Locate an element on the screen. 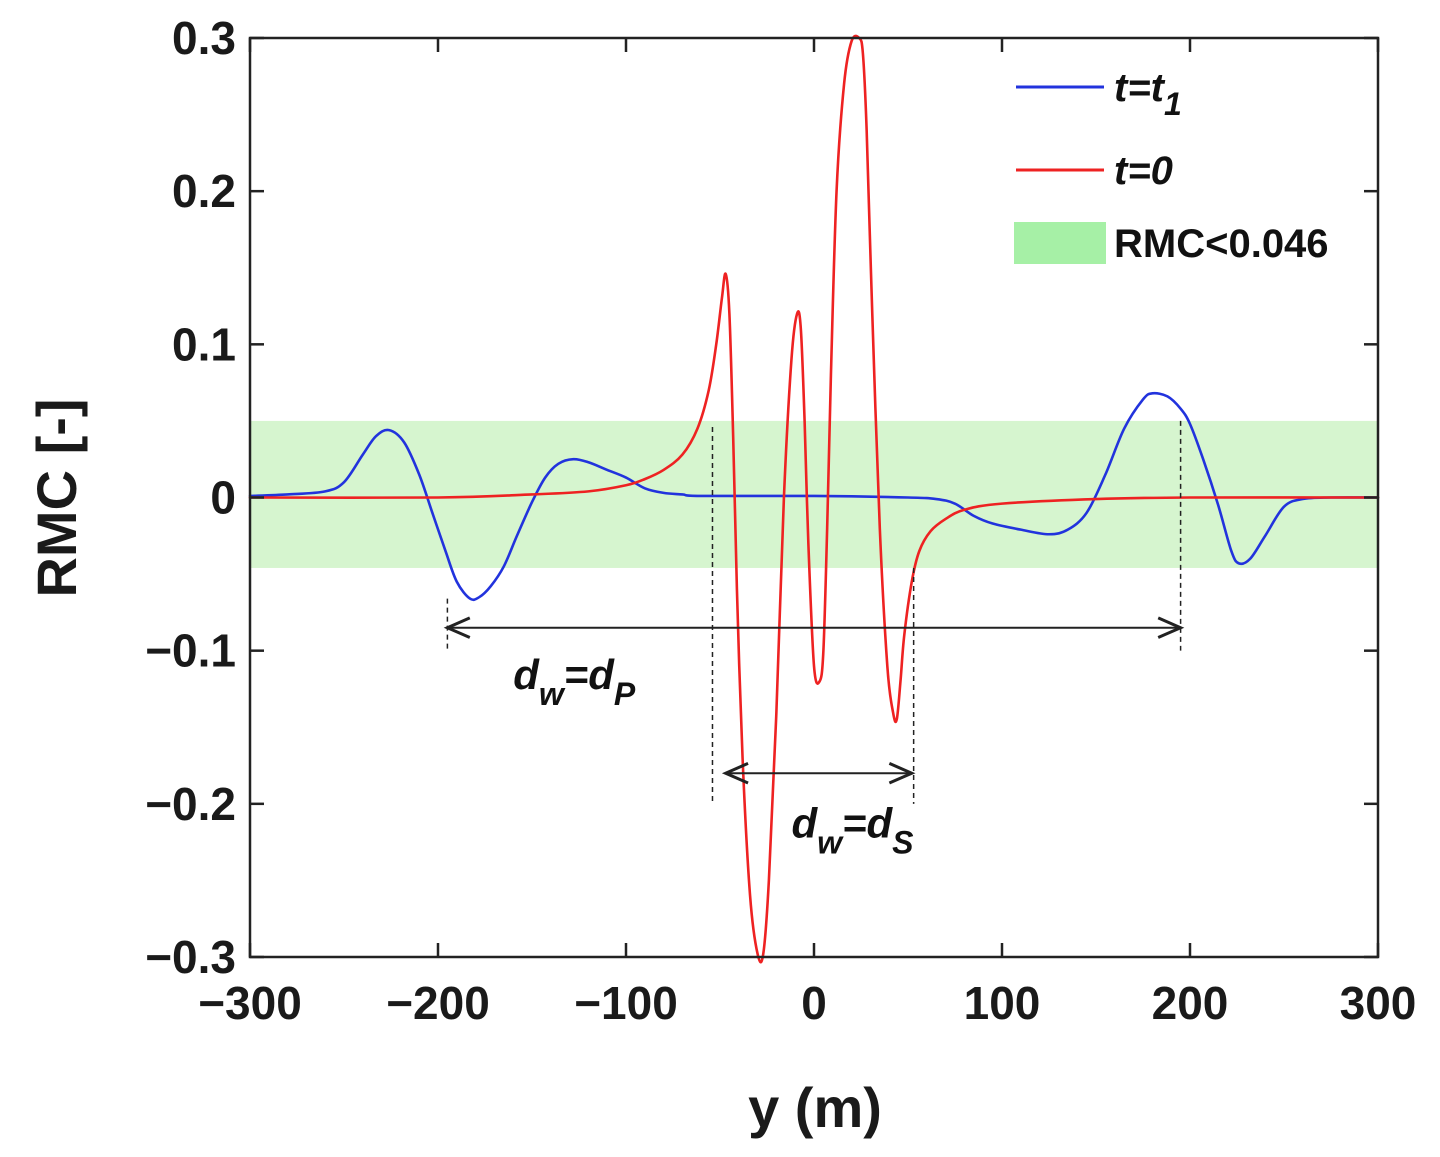 This screenshot has width=1440, height=1157. legend-swatch-band is located at coordinates (1060, 243).